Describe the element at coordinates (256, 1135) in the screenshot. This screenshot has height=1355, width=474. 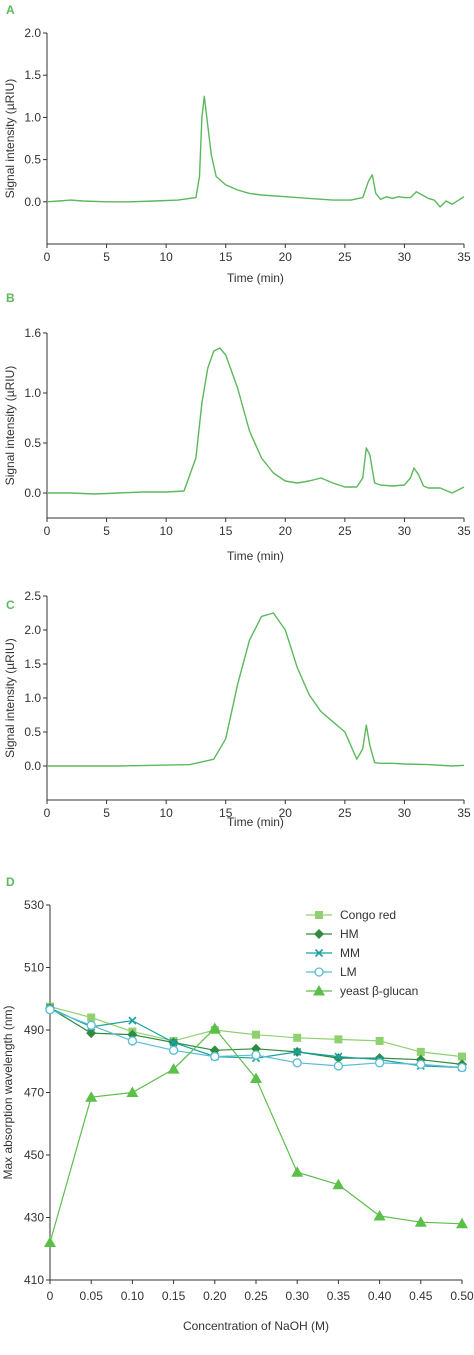
I see `series-line-yeast` at that location.